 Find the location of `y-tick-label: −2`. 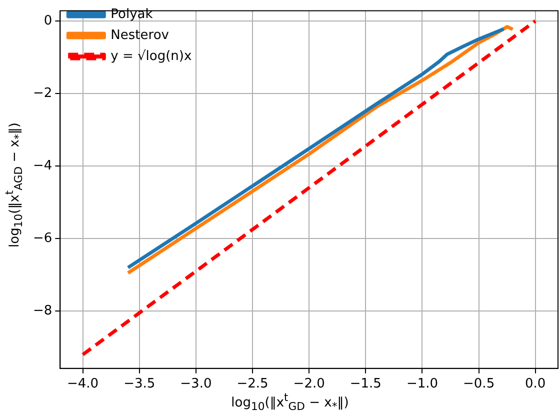

y-tick-label: −2 is located at coordinates (42, 93).